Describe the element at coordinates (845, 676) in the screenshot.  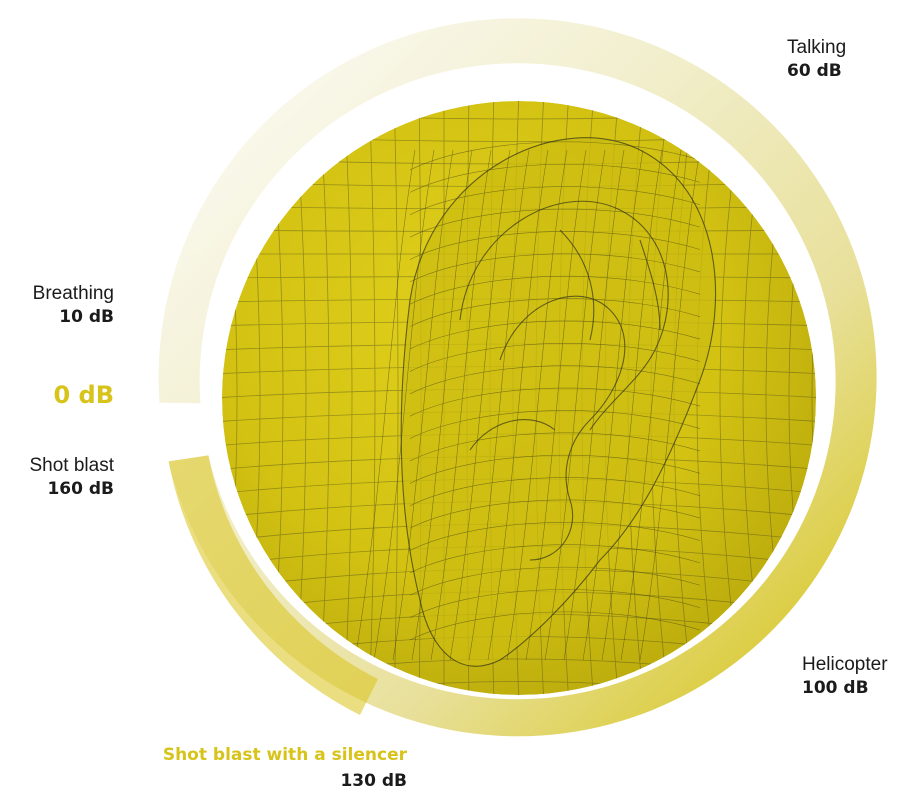
I see `level-label-helicopter: Helicopter 100 dB` at that location.